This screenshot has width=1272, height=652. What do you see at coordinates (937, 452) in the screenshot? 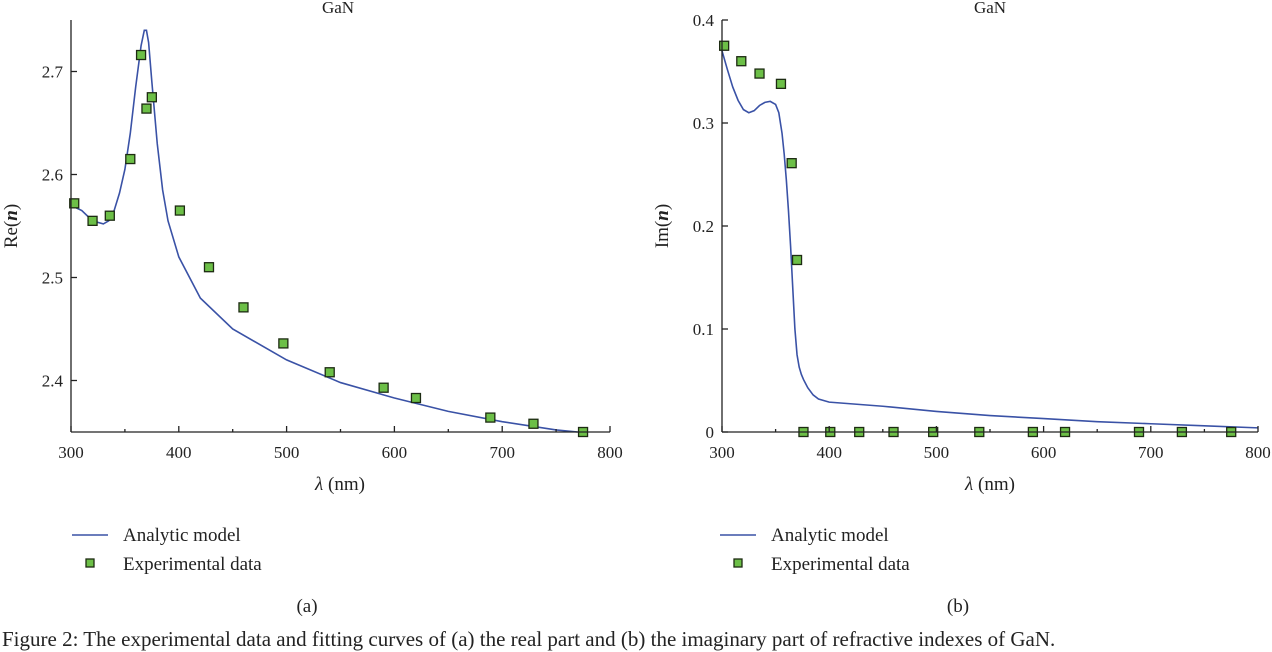
I see `panel-b-x-tick-label: 500` at bounding box center [937, 452].